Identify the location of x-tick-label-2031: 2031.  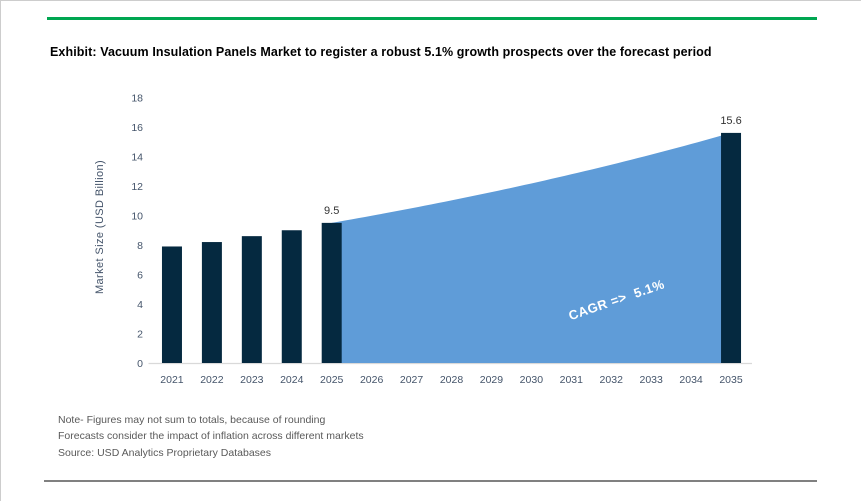
(572, 380).